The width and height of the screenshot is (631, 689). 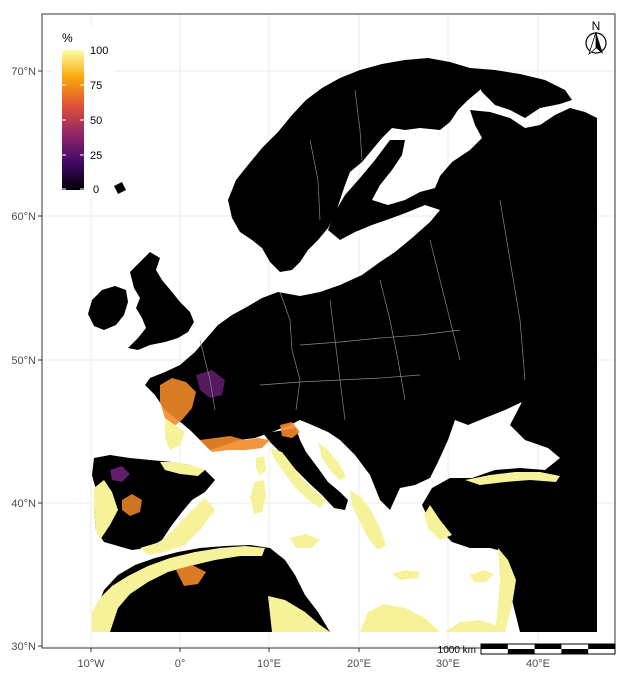 I want to click on north-arrow: N, so click(x=596, y=37).